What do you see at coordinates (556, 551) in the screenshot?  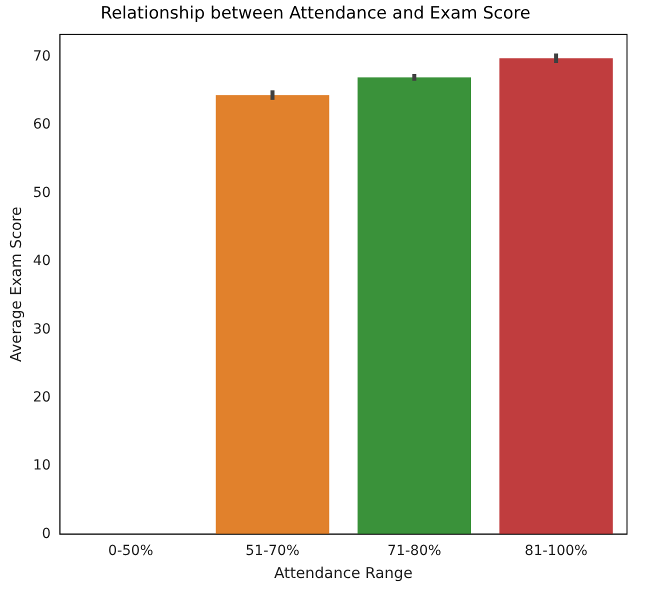 I see `x-tick-label: 81-100%` at bounding box center [556, 551].